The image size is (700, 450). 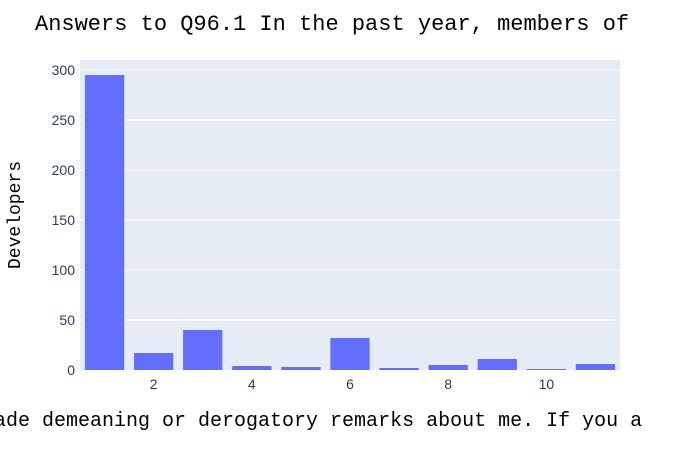 I want to click on y-tick-label: 150, so click(x=64, y=220).